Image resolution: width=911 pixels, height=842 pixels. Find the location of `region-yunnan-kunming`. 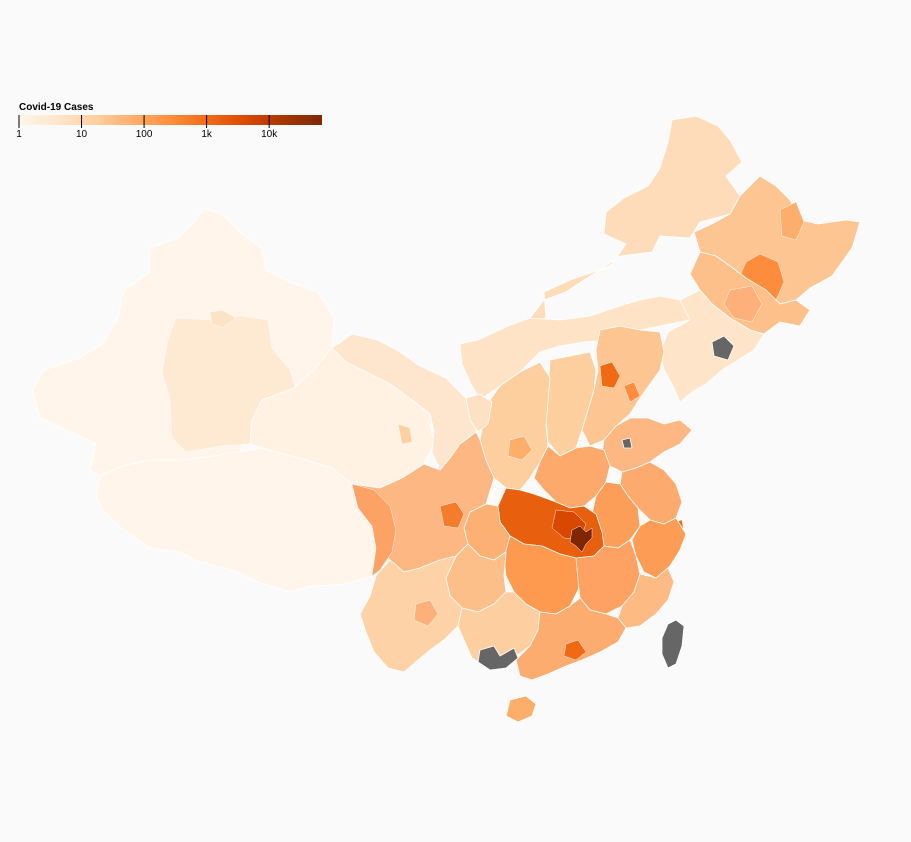

region-yunnan-kunming is located at coordinates (426, 613).